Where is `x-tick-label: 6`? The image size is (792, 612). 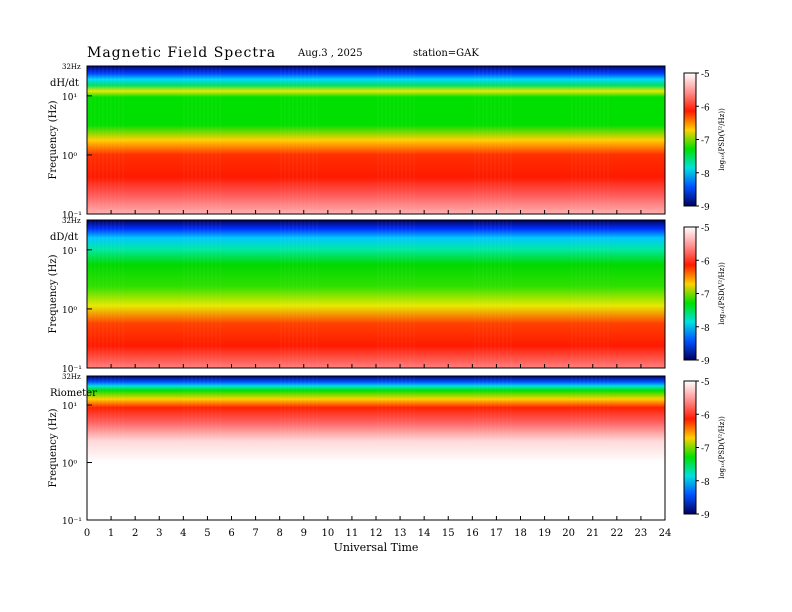
x-tick-label: 6 is located at coordinates (231, 533).